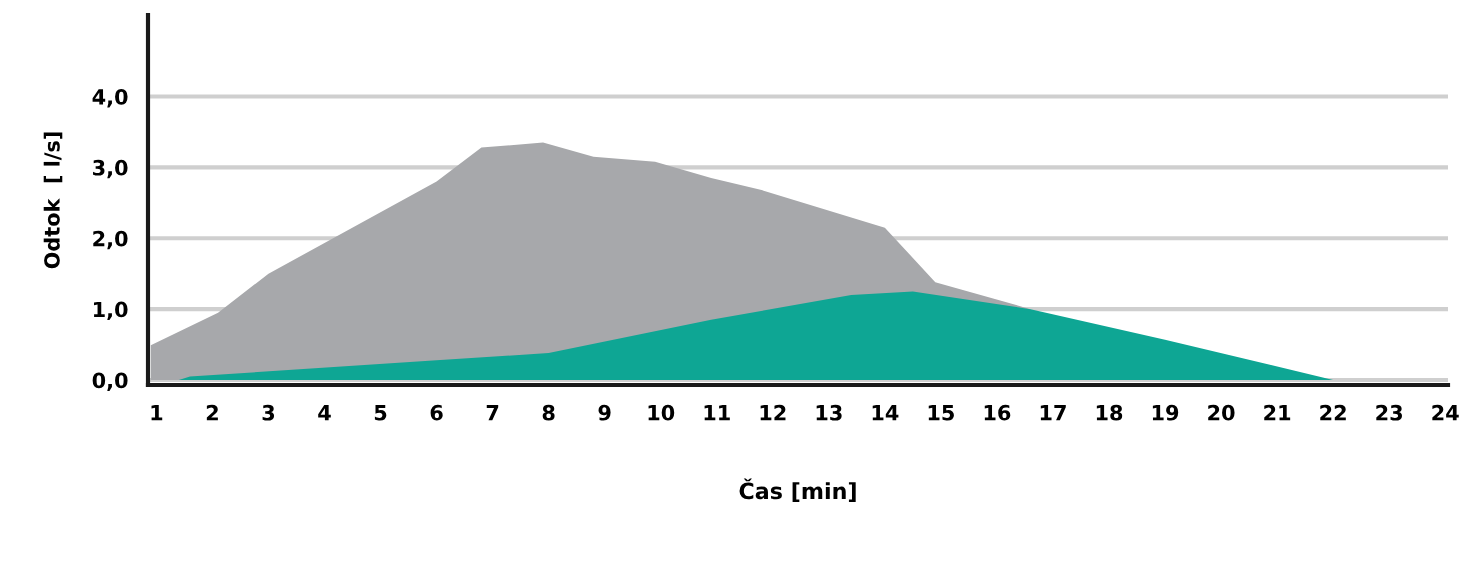 The height and width of the screenshot is (575, 1468). I want to click on x-axis-title: Čas [min], so click(797, 490).